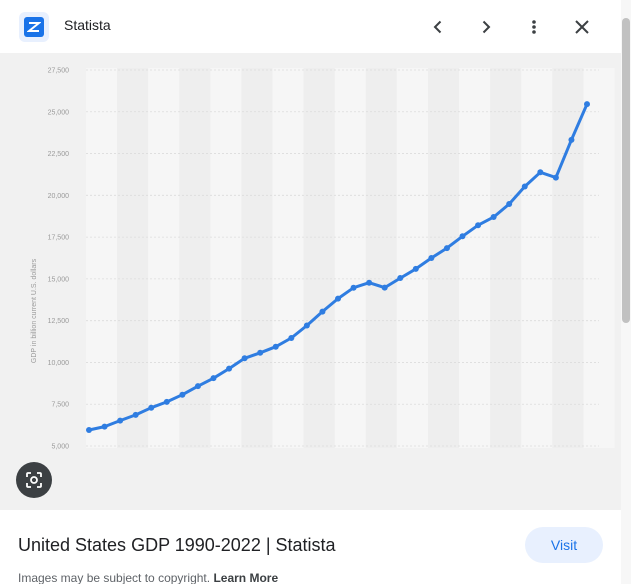  What do you see at coordinates (246, 577) in the screenshot?
I see `learn-more-link: Learn More` at bounding box center [246, 577].